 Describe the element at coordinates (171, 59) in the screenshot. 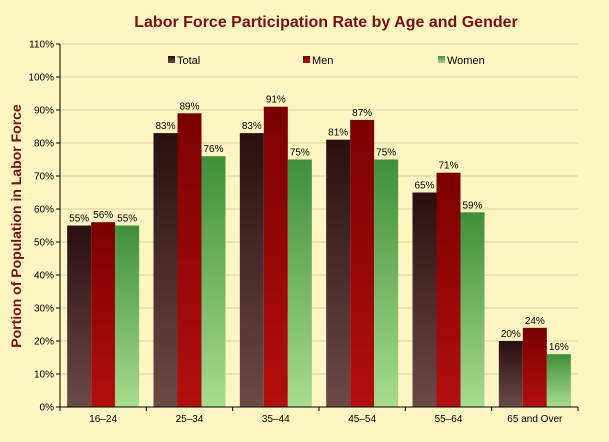

I see `legend-swatch-total` at that location.